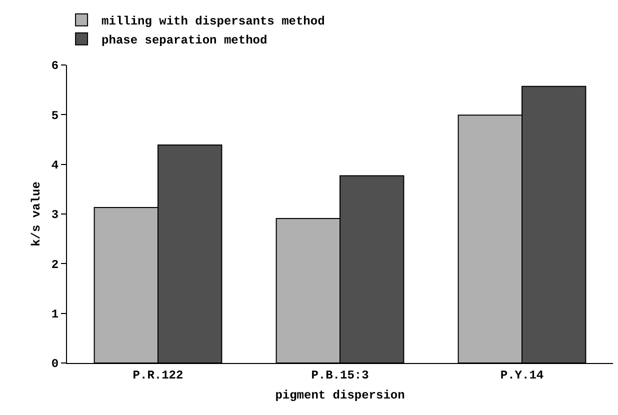 This screenshot has height=415, width=618. I want to click on x-tick-label: P.Y.14, so click(522, 375).